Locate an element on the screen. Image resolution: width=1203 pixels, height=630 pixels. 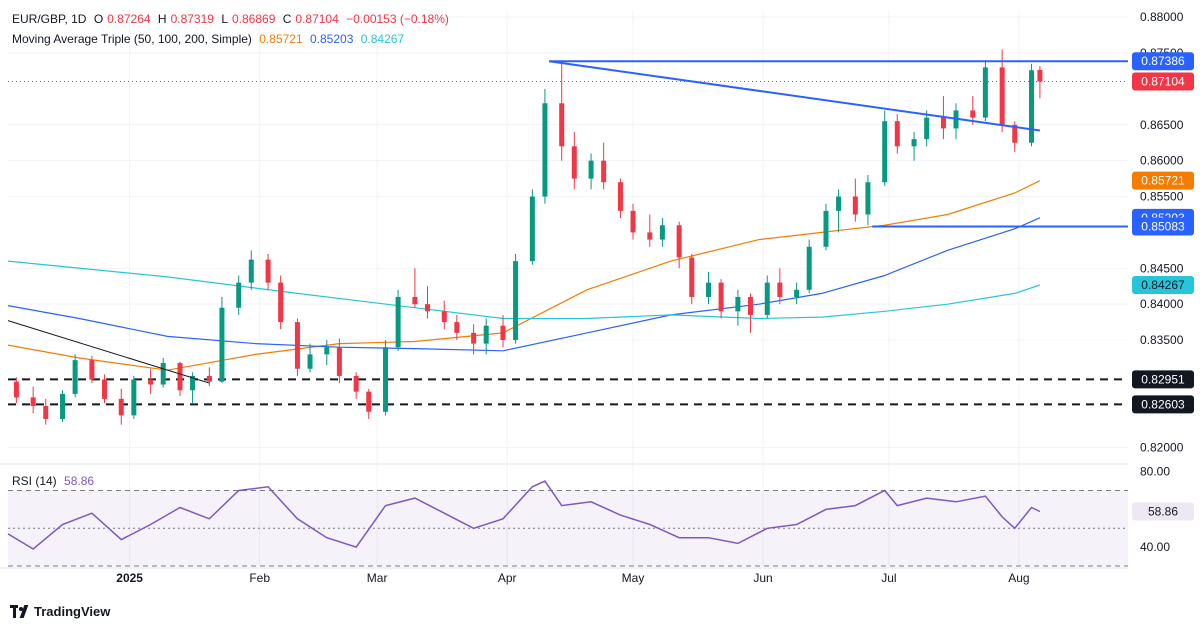
price-tag-label: 0.82951 is located at coordinates (1163, 379).